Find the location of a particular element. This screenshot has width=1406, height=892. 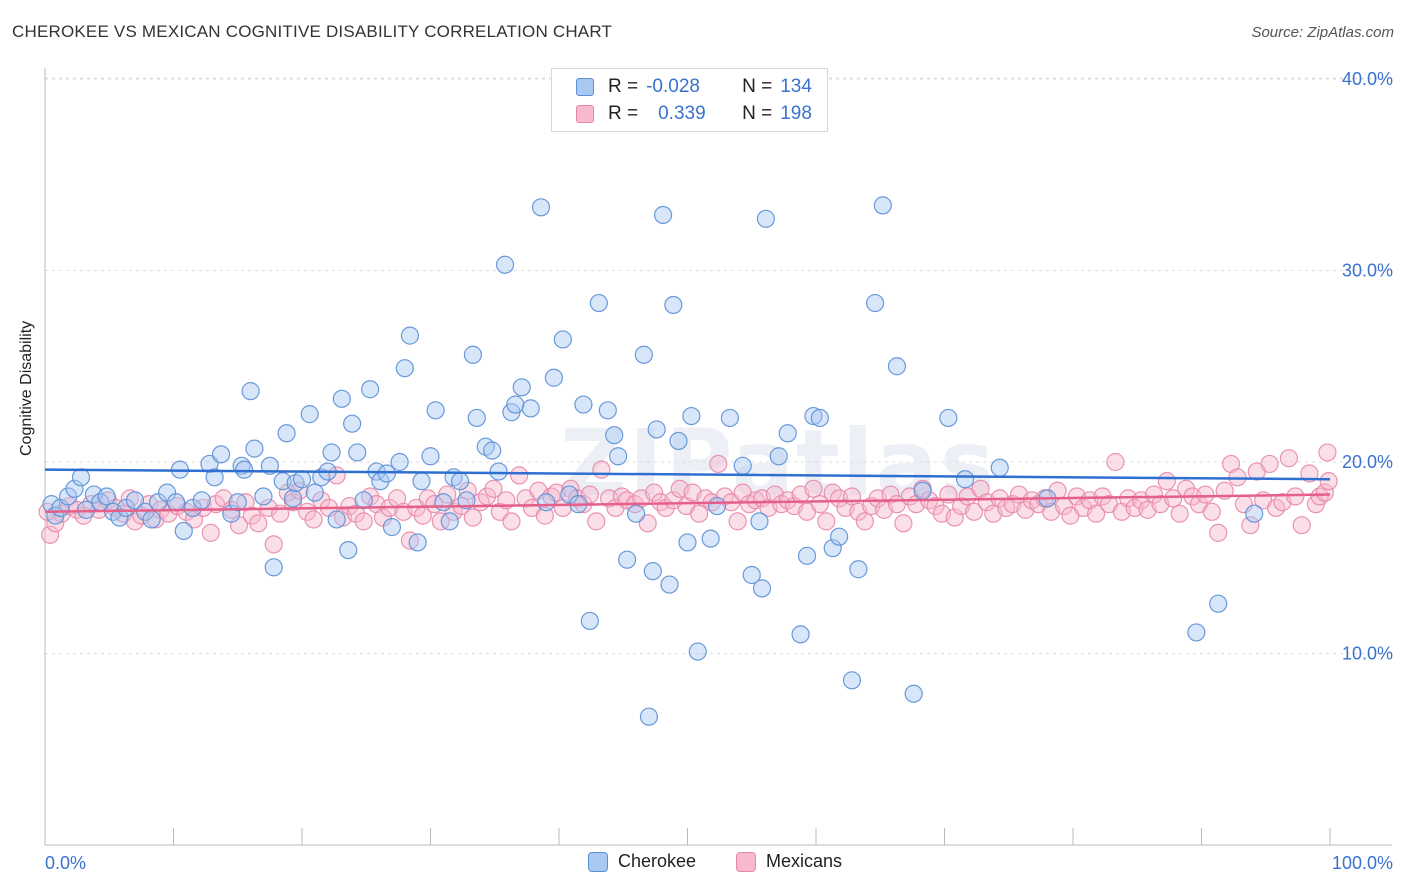

legend-item-cherokee: Cherokee is located at coordinates (642, 861).